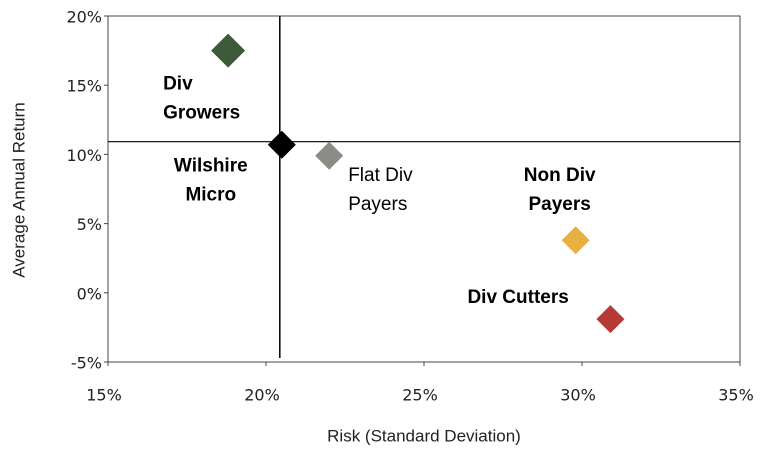  What do you see at coordinates (18, 189) in the screenshot?
I see `y-axis-title: Average Annual Return` at bounding box center [18, 189].